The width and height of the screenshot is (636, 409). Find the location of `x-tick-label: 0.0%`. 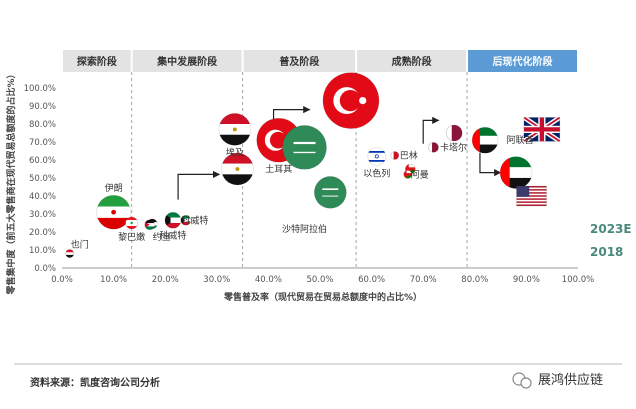

x-tick-label: 0.0% is located at coordinates (62, 280).